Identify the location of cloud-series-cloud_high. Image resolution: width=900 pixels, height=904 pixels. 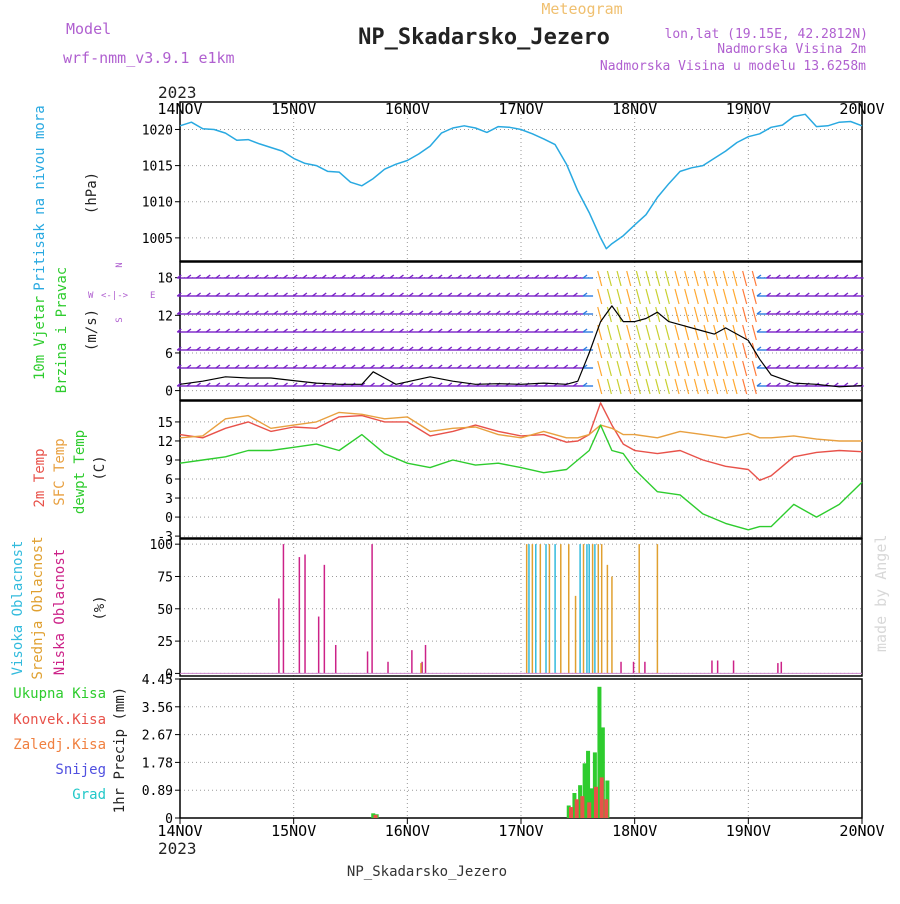
(562, 609).